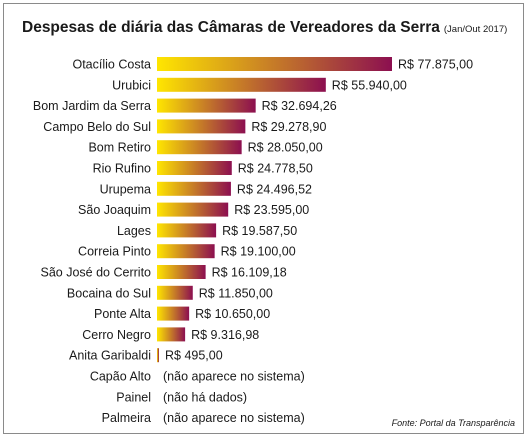 This screenshot has width=529, height=439. I want to click on value-label: R$ 23.595,00, so click(271, 210).